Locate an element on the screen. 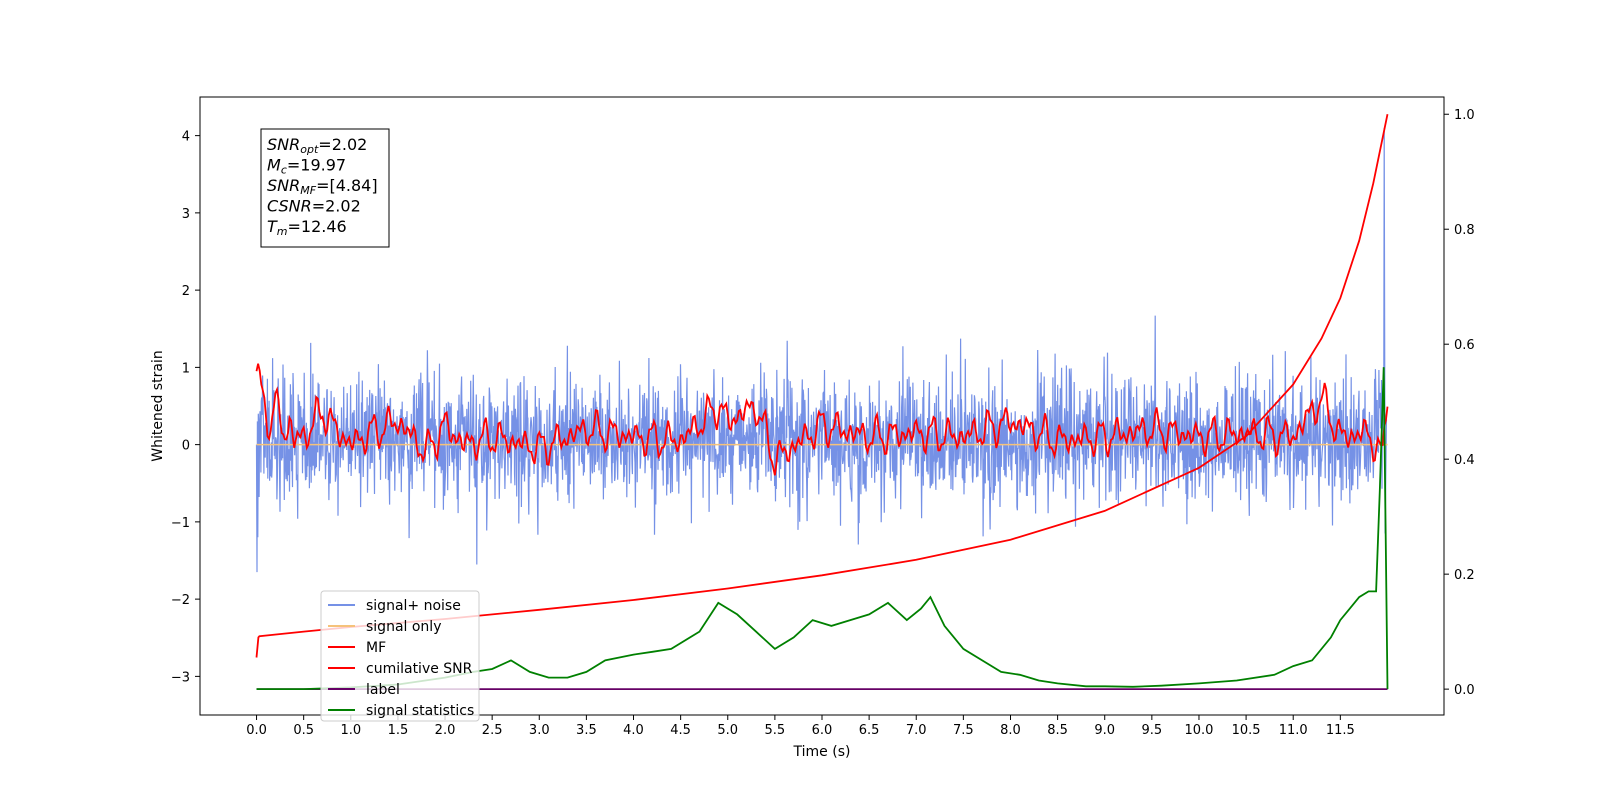  x-tick-label-19: 9.5 is located at coordinates (1152, 730).